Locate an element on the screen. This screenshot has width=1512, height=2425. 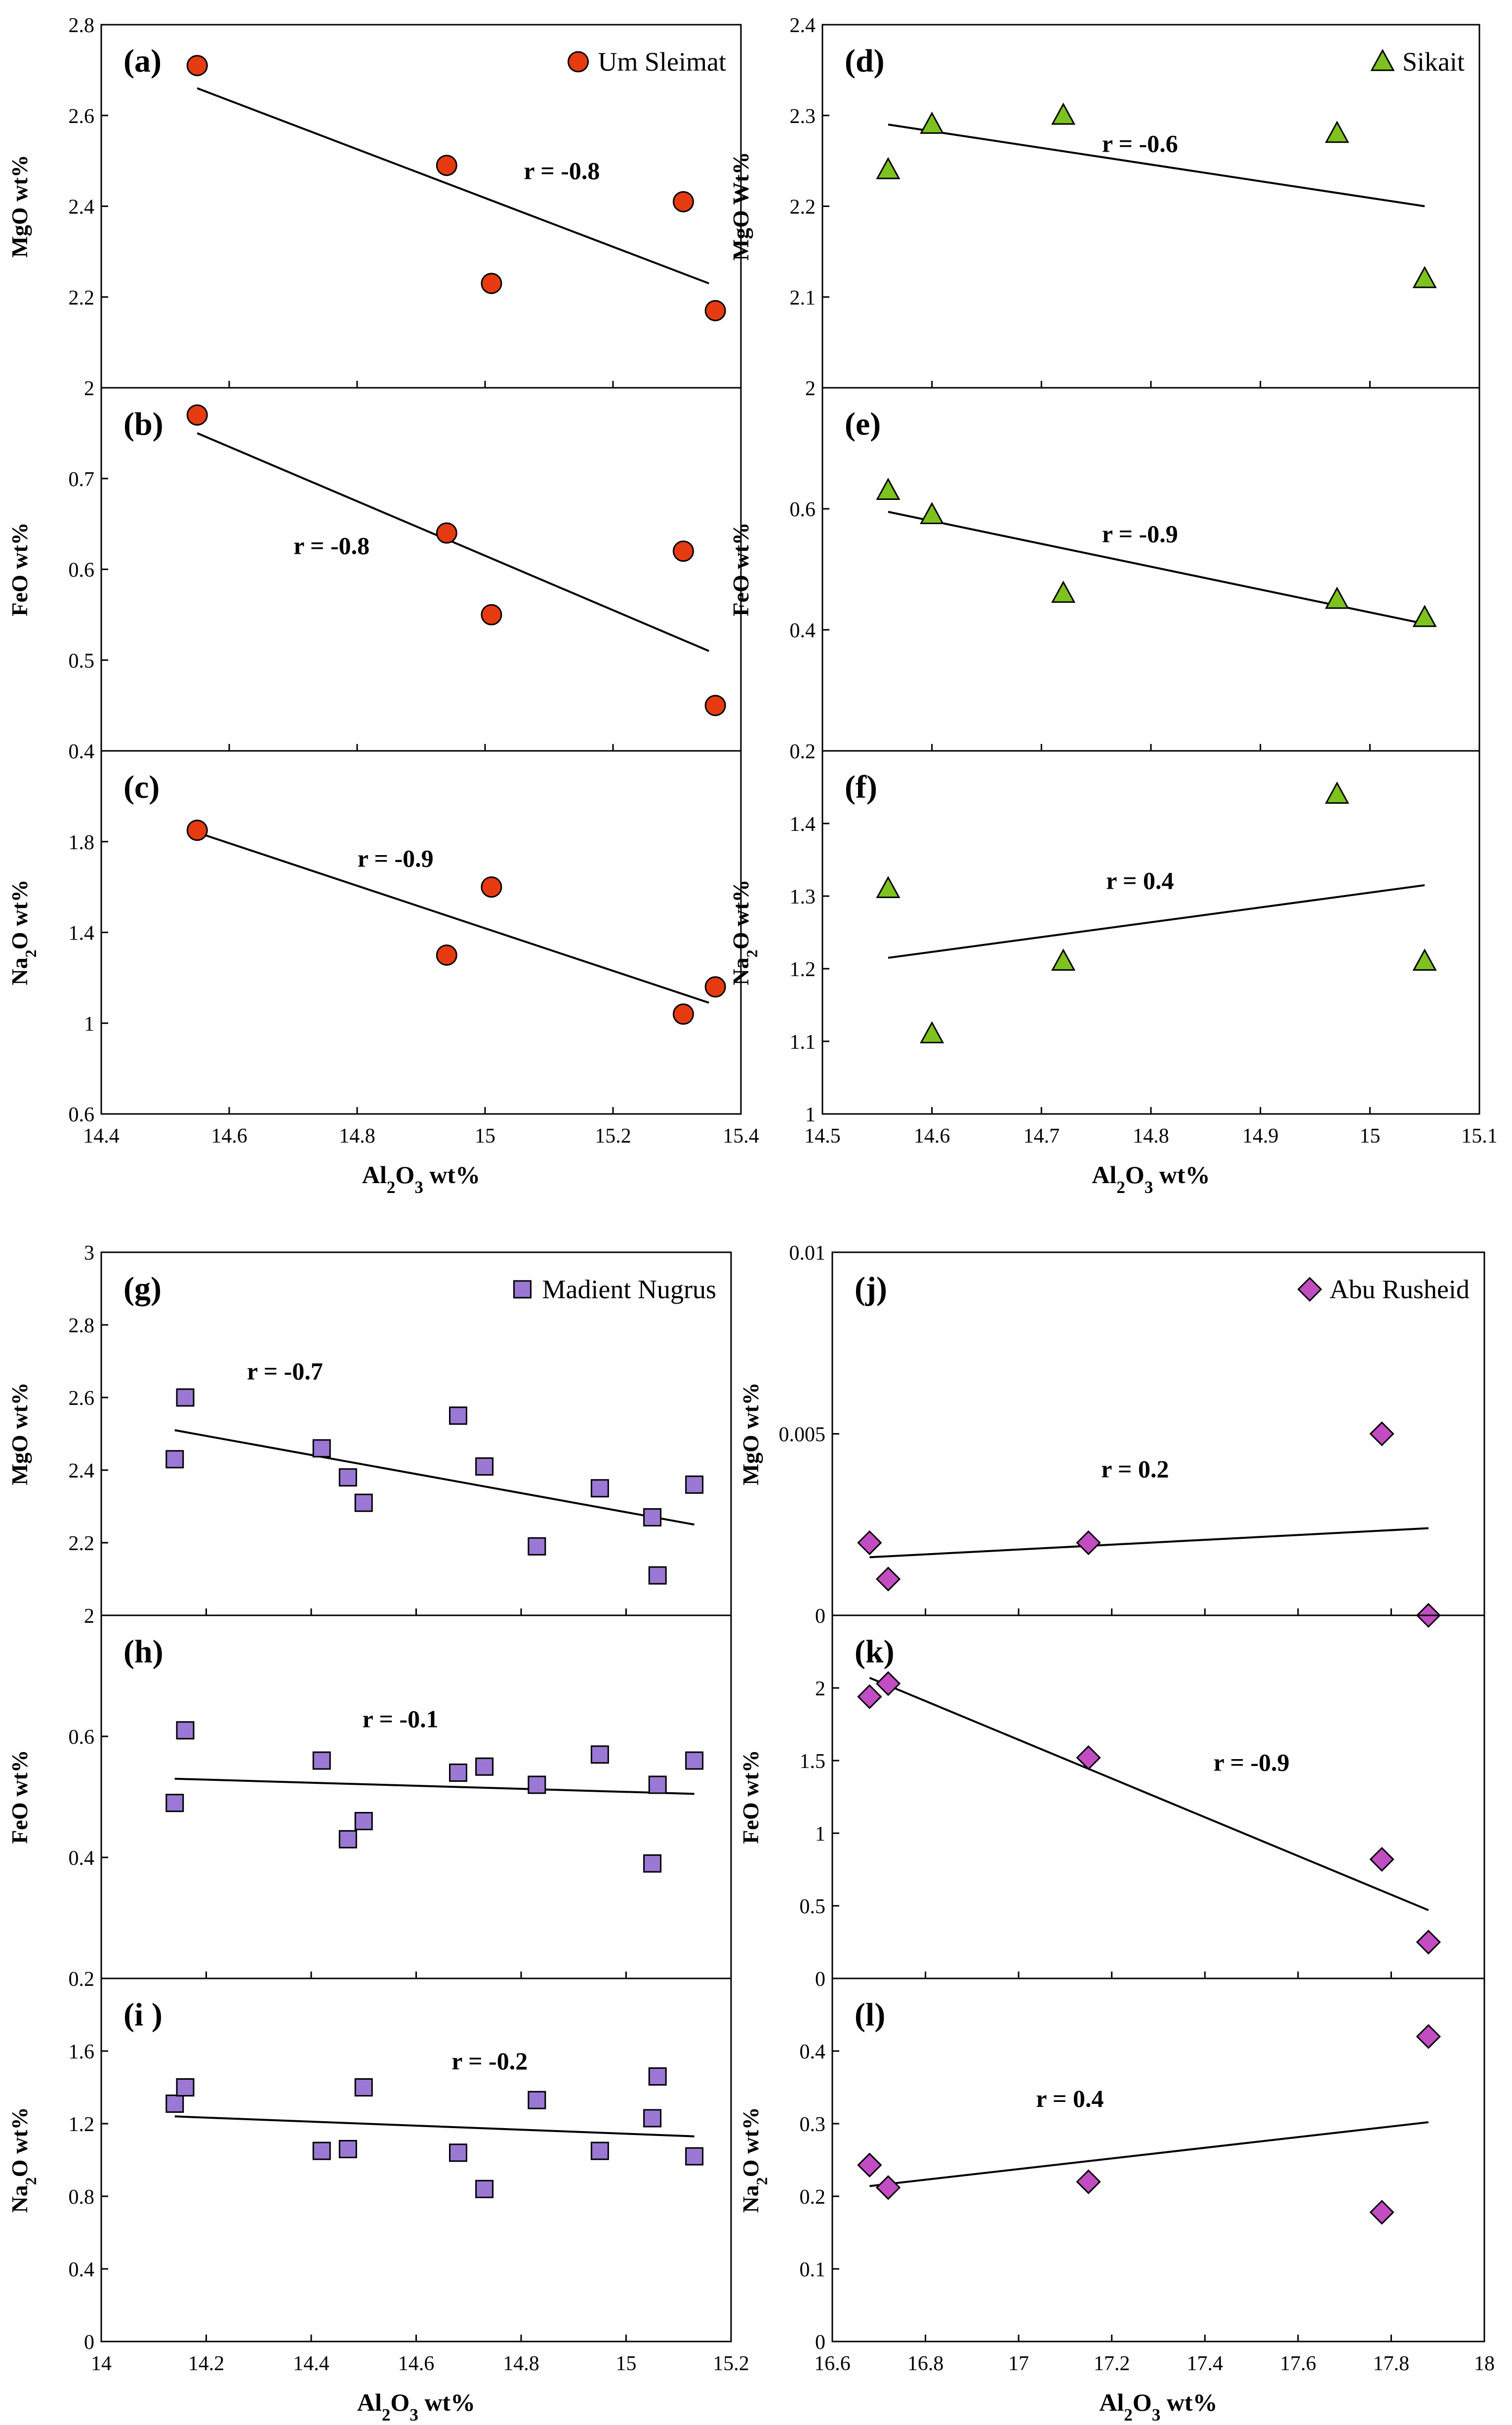
y-tick-label: 2.2 is located at coordinates (82, 1543).